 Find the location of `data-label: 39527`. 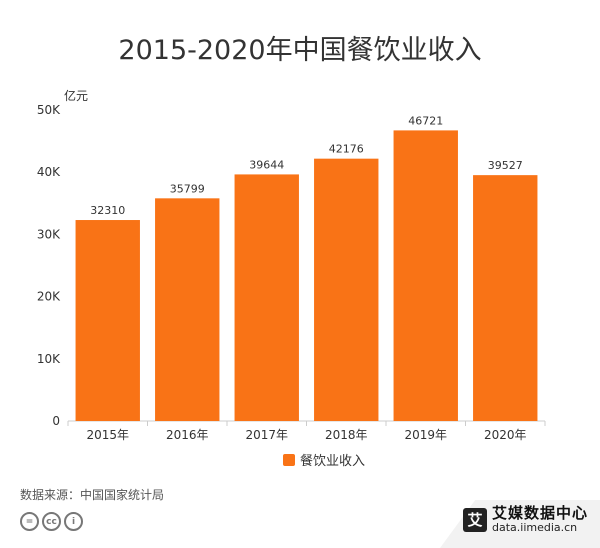

data-label: 39527 is located at coordinates (505, 165).